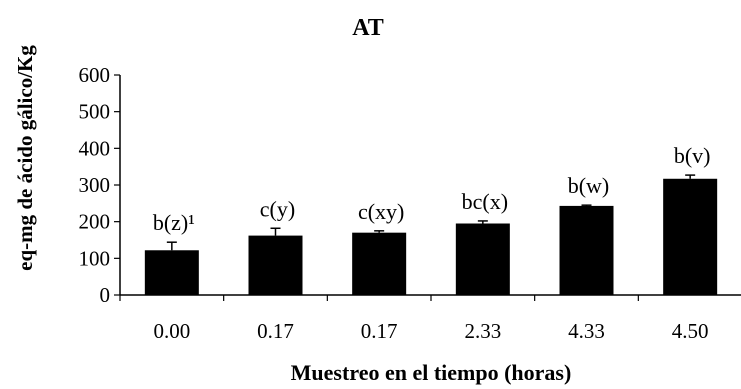 The width and height of the screenshot is (741, 389). I want to click on y-tick-label: 100, so click(95, 258).